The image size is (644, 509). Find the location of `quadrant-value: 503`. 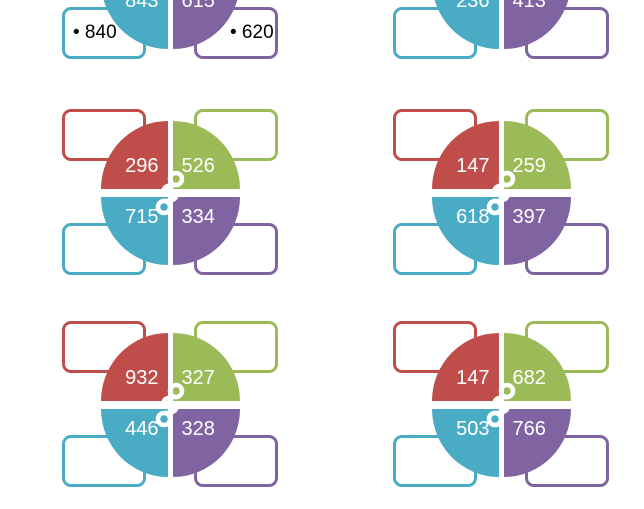

quadrant-value: 503 is located at coordinates (473, 429).